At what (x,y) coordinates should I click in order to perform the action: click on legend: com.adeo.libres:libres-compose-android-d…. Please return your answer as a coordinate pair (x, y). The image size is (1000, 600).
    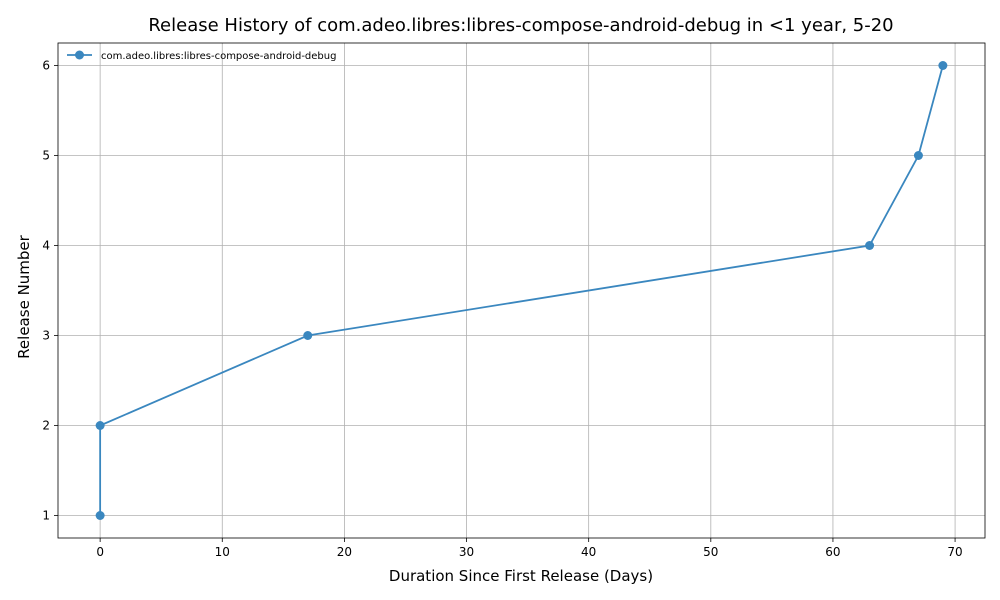
    Looking at the image, I should click on (201, 56).